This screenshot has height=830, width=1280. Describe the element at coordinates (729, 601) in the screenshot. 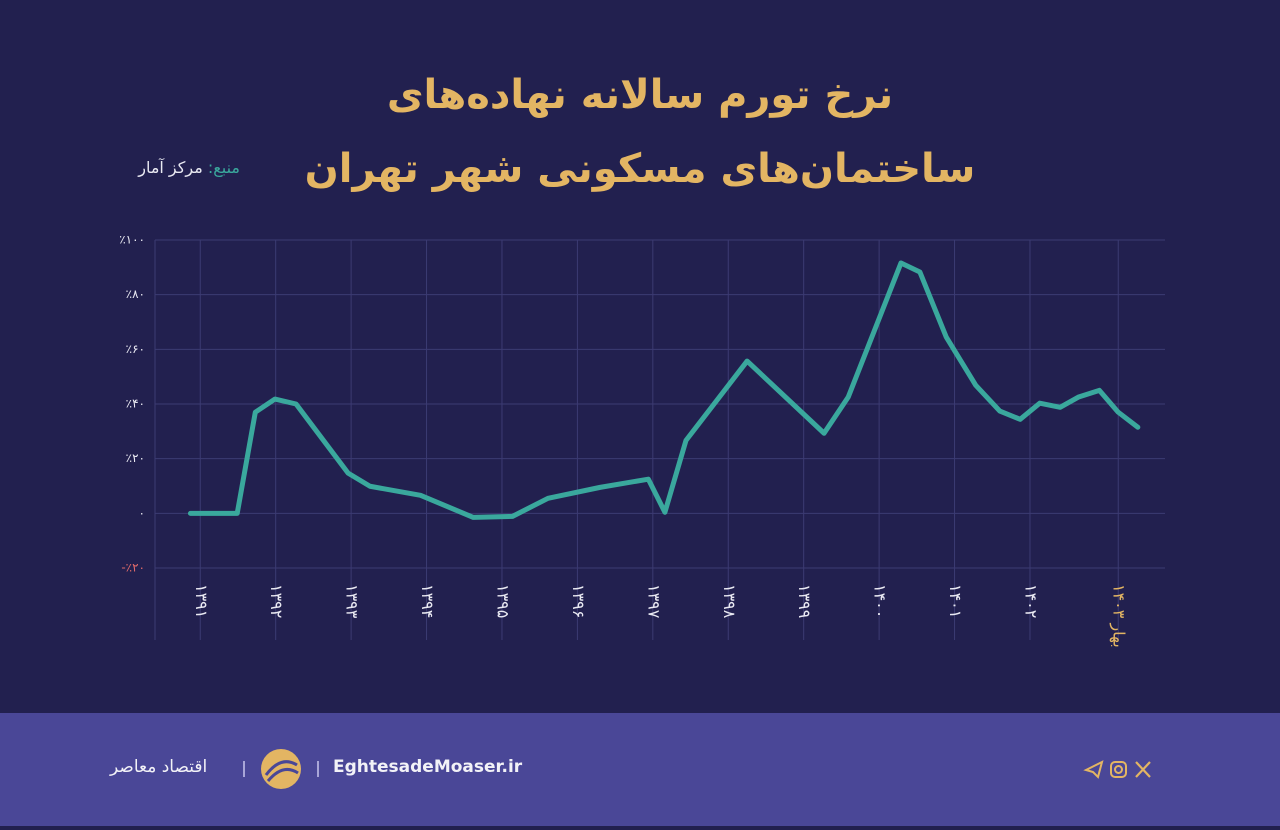

I see `x-tick-label: ۱۳۹۸` at that location.